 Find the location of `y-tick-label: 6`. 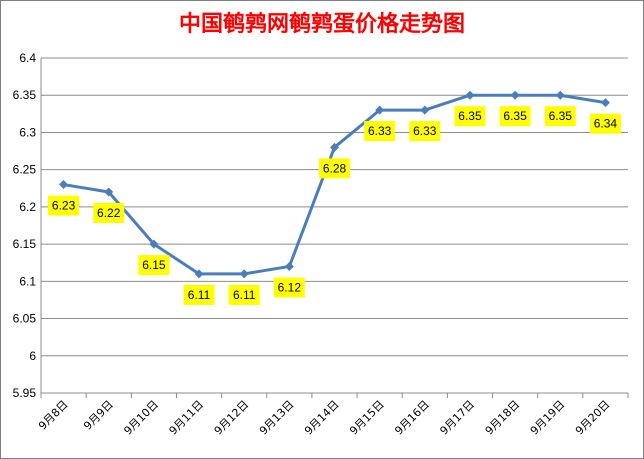

y-tick-label: 6 is located at coordinates (32, 356).